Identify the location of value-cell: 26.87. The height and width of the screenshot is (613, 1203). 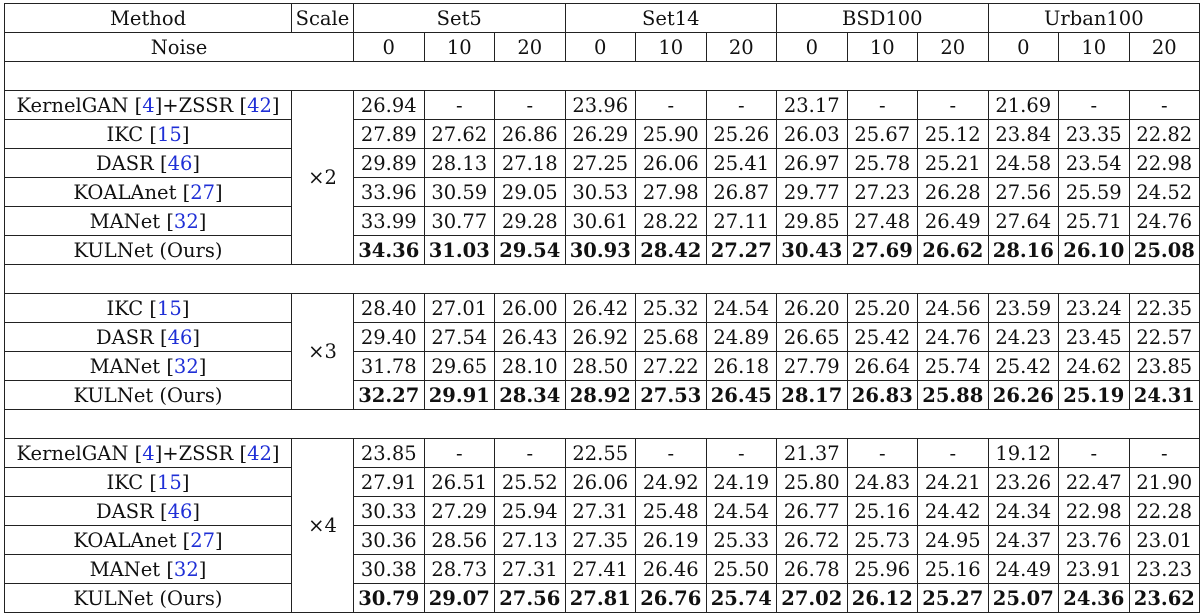
(741, 192).